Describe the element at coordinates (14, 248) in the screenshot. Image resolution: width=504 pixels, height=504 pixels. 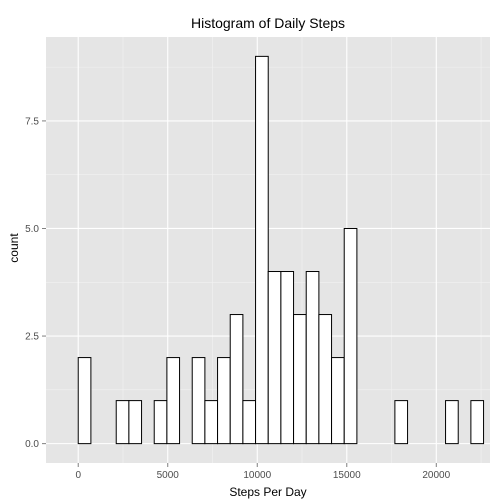
I see `y-axis-title: count` at that location.